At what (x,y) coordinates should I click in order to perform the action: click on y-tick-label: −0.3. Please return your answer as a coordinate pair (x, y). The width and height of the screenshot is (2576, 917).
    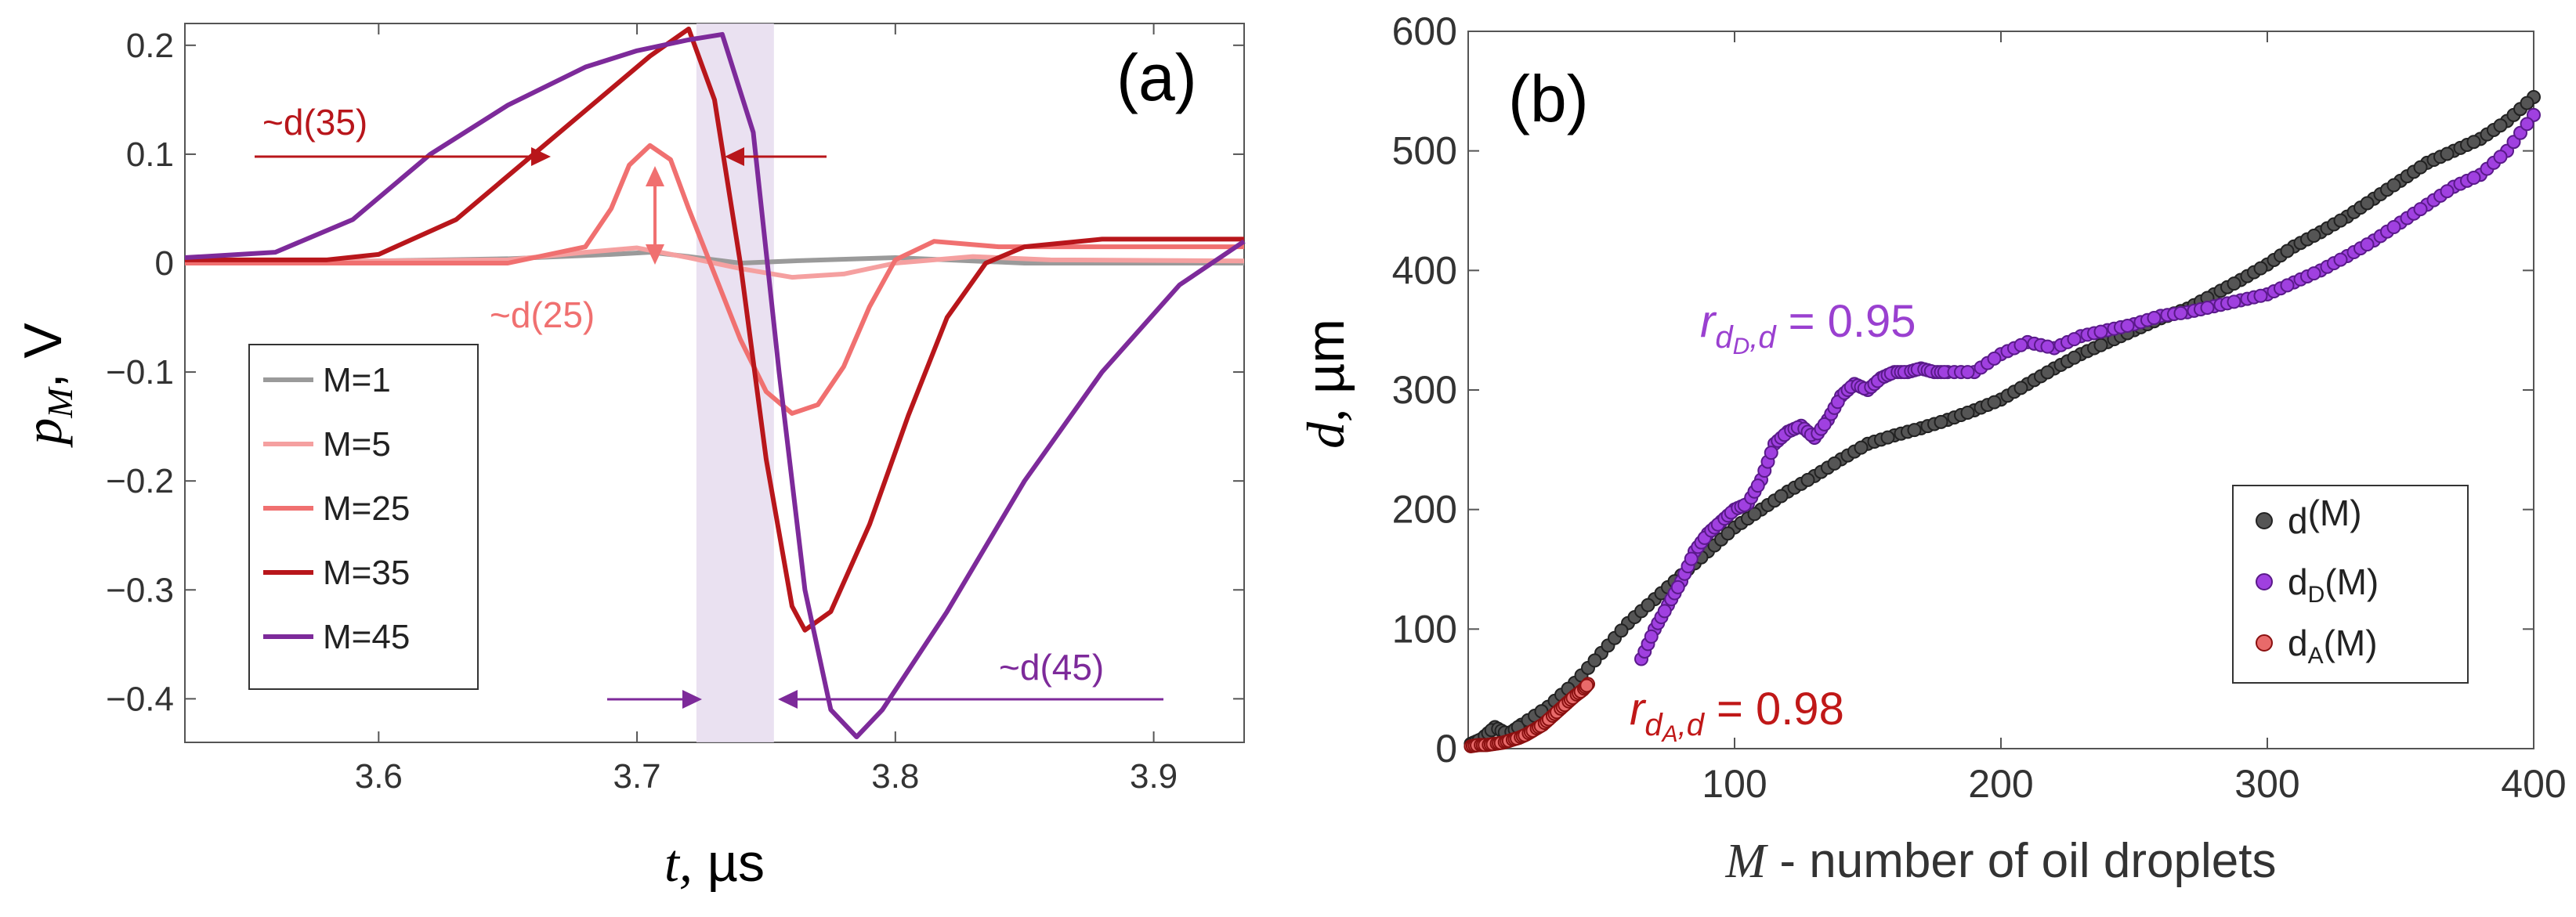
    Looking at the image, I should click on (140, 590).